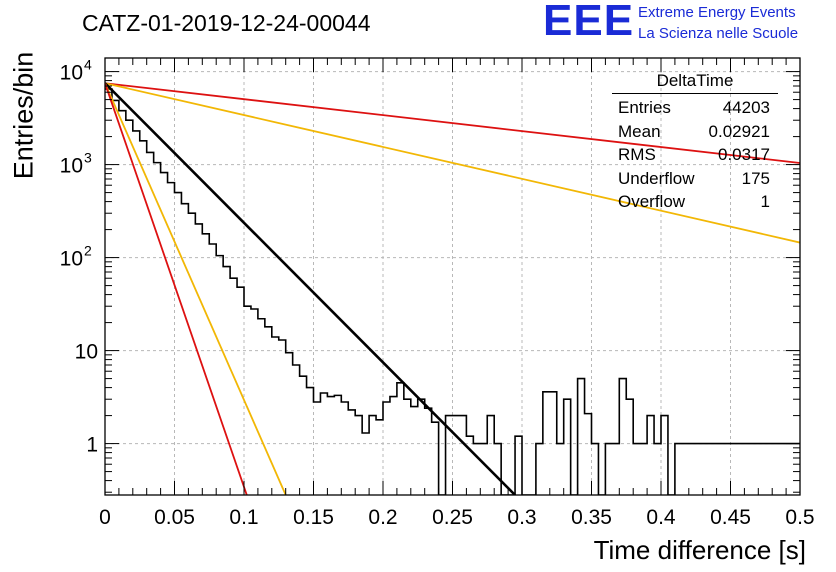 This screenshot has height=572, width=836. I want to click on stats-value: 175, so click(755, 178).